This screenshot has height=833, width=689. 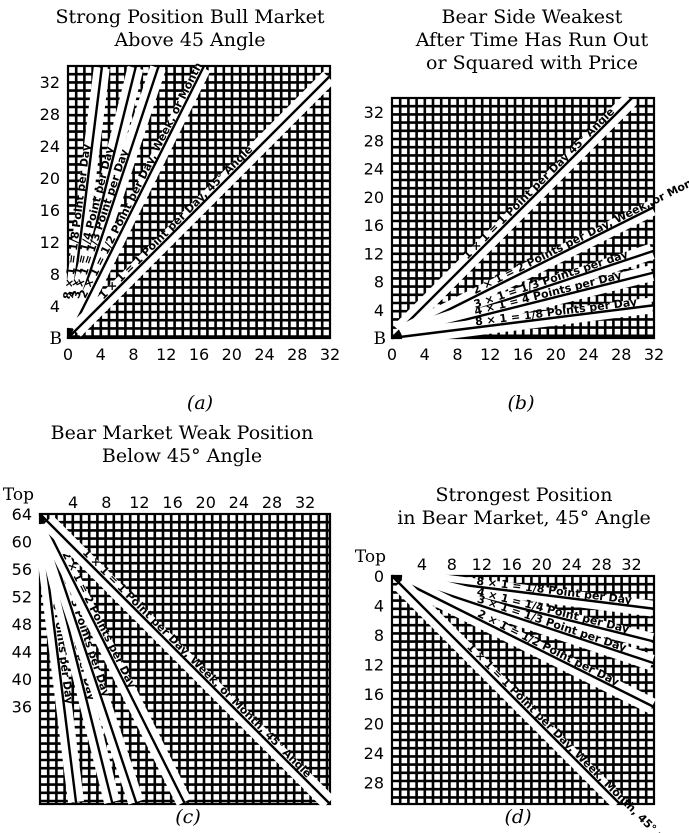 What do you see at coordinates (200, 403) in the screenshot?
I see `panel-a-caption: (a)` at bounding box center [200, 403].